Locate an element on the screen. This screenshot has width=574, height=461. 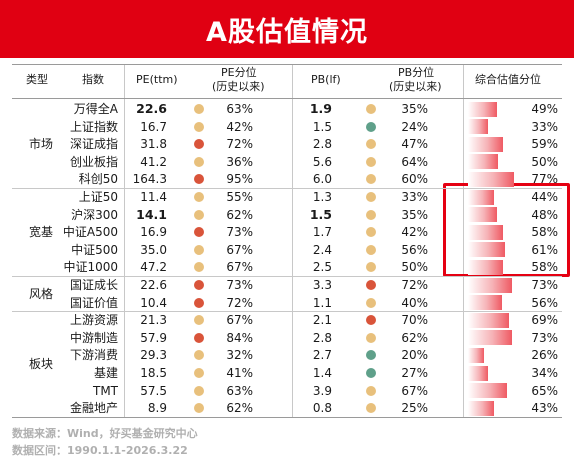
pb-value: 1.4 is located at coordinates (322, 373).